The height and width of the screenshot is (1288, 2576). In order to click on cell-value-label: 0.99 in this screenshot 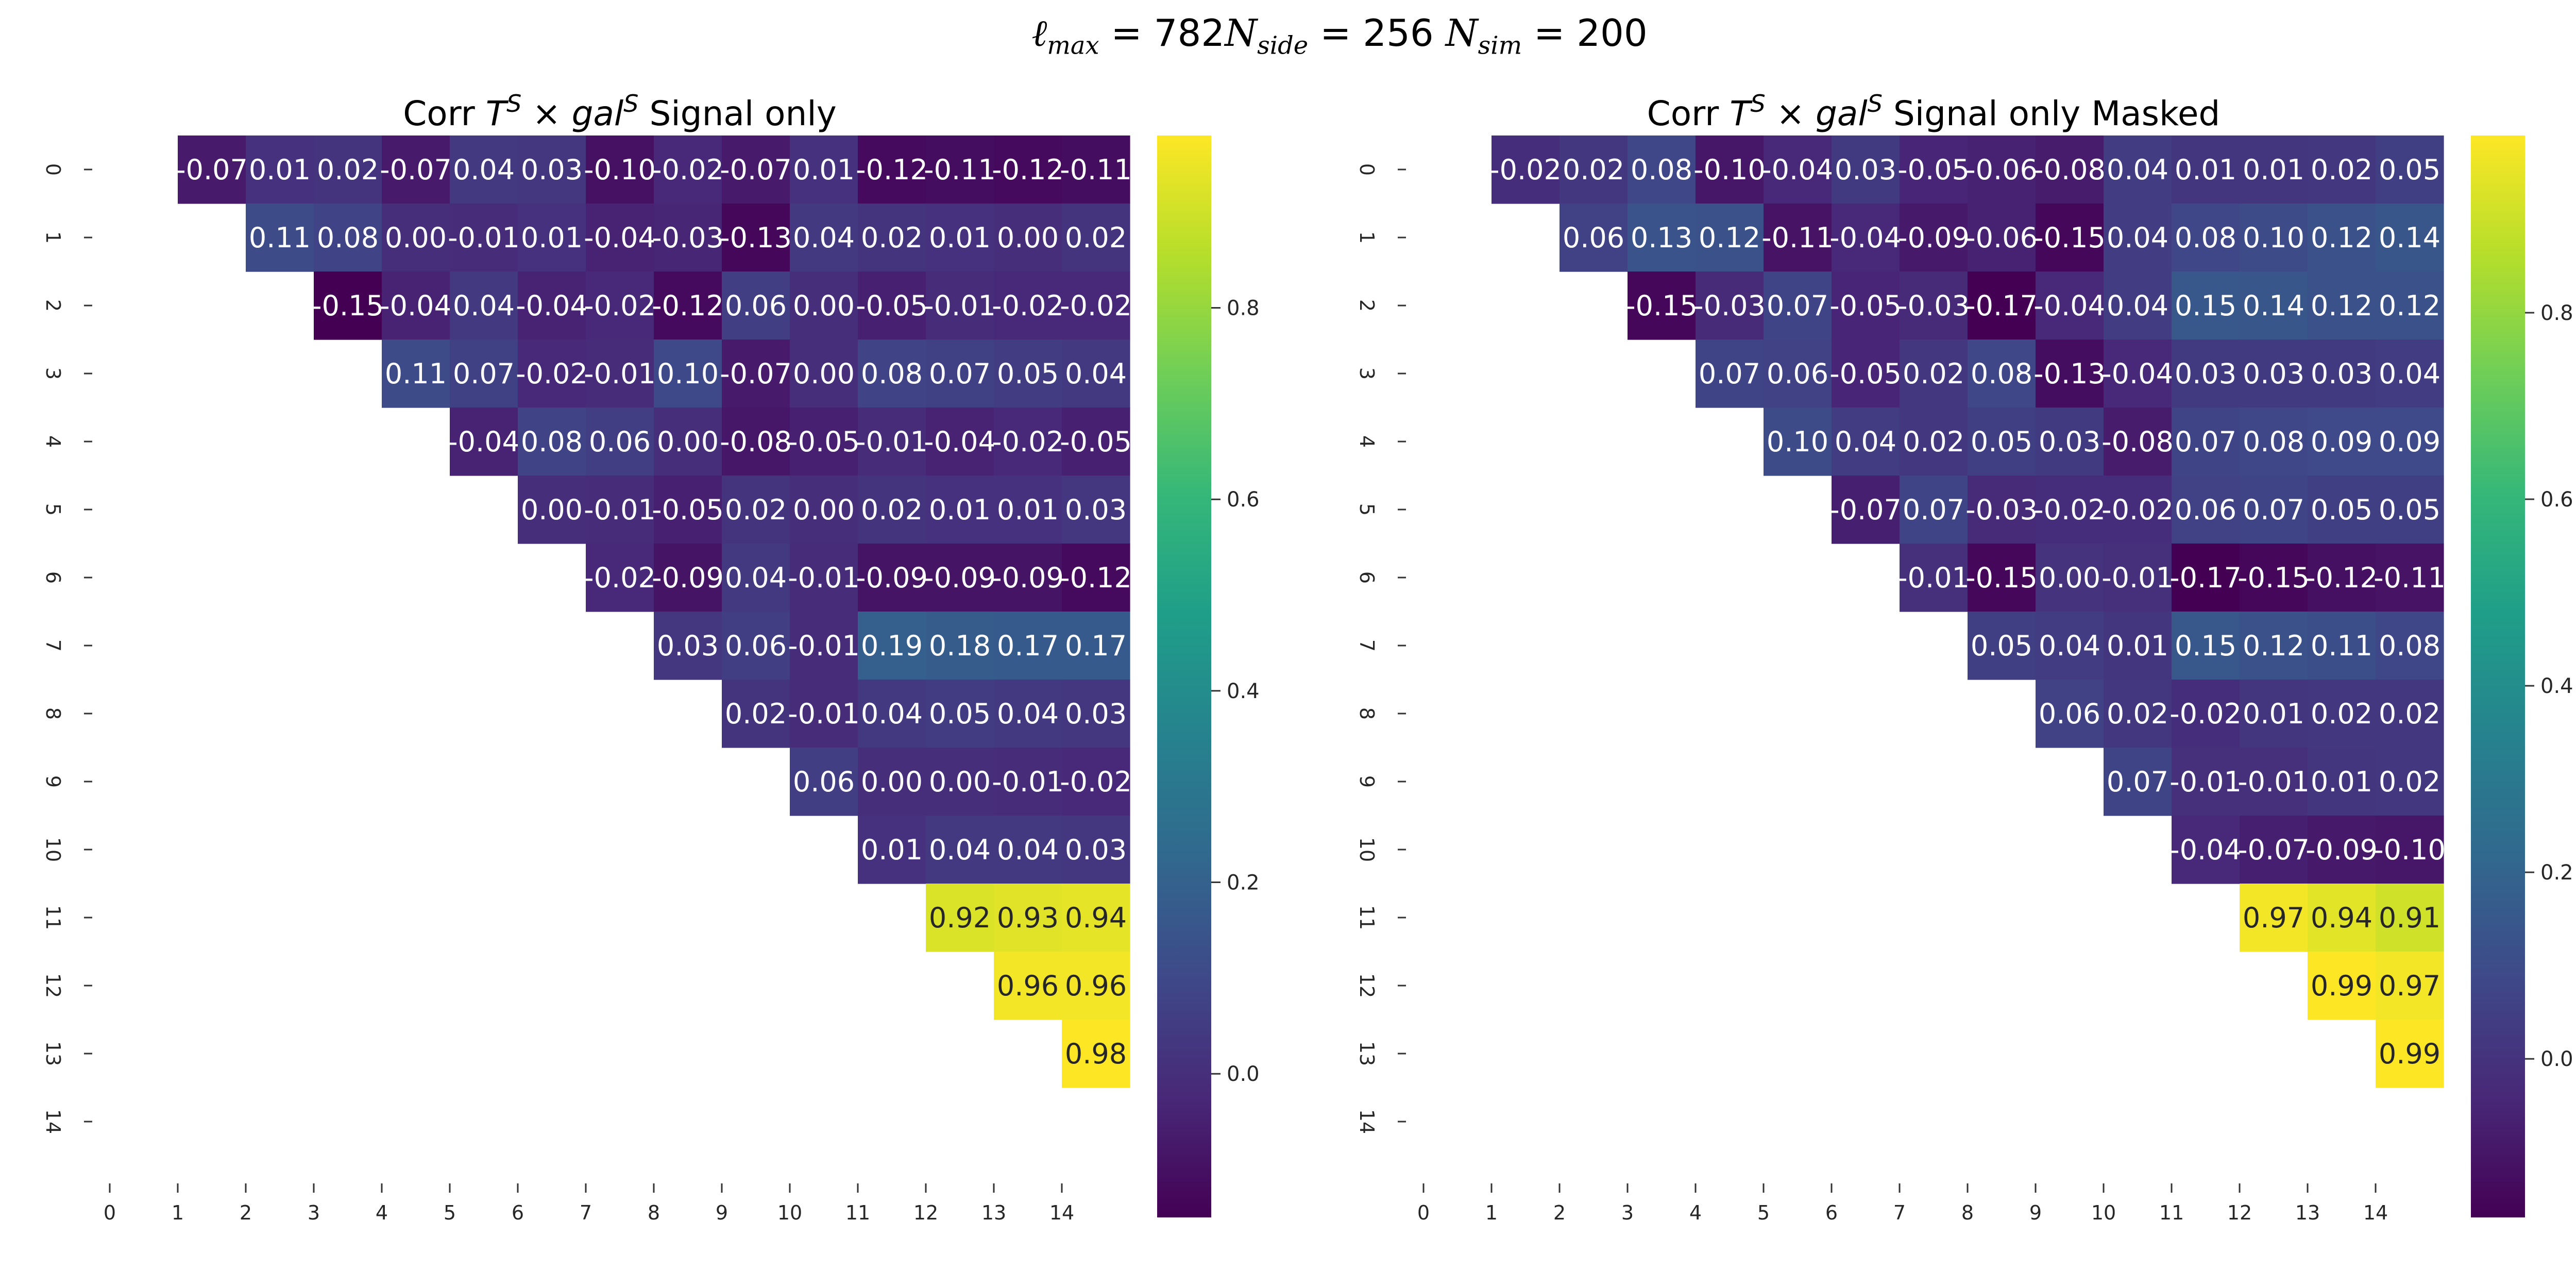, I will do `click(2341, 986)`.